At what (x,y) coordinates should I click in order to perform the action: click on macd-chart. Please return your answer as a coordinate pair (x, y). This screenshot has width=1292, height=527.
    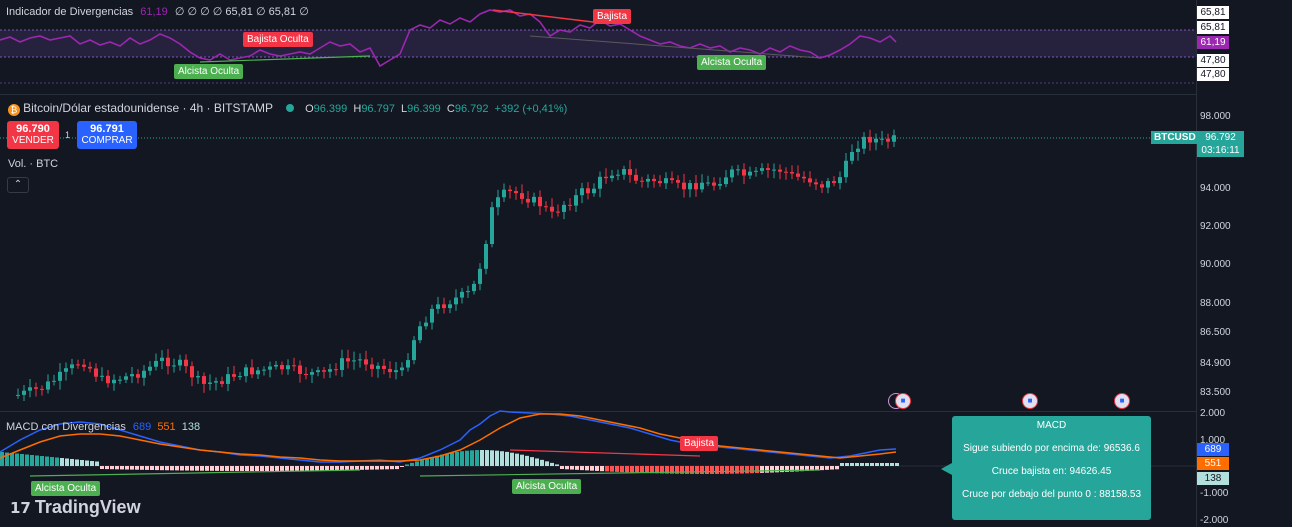
    Looking at the image, I should click on (598, 443).